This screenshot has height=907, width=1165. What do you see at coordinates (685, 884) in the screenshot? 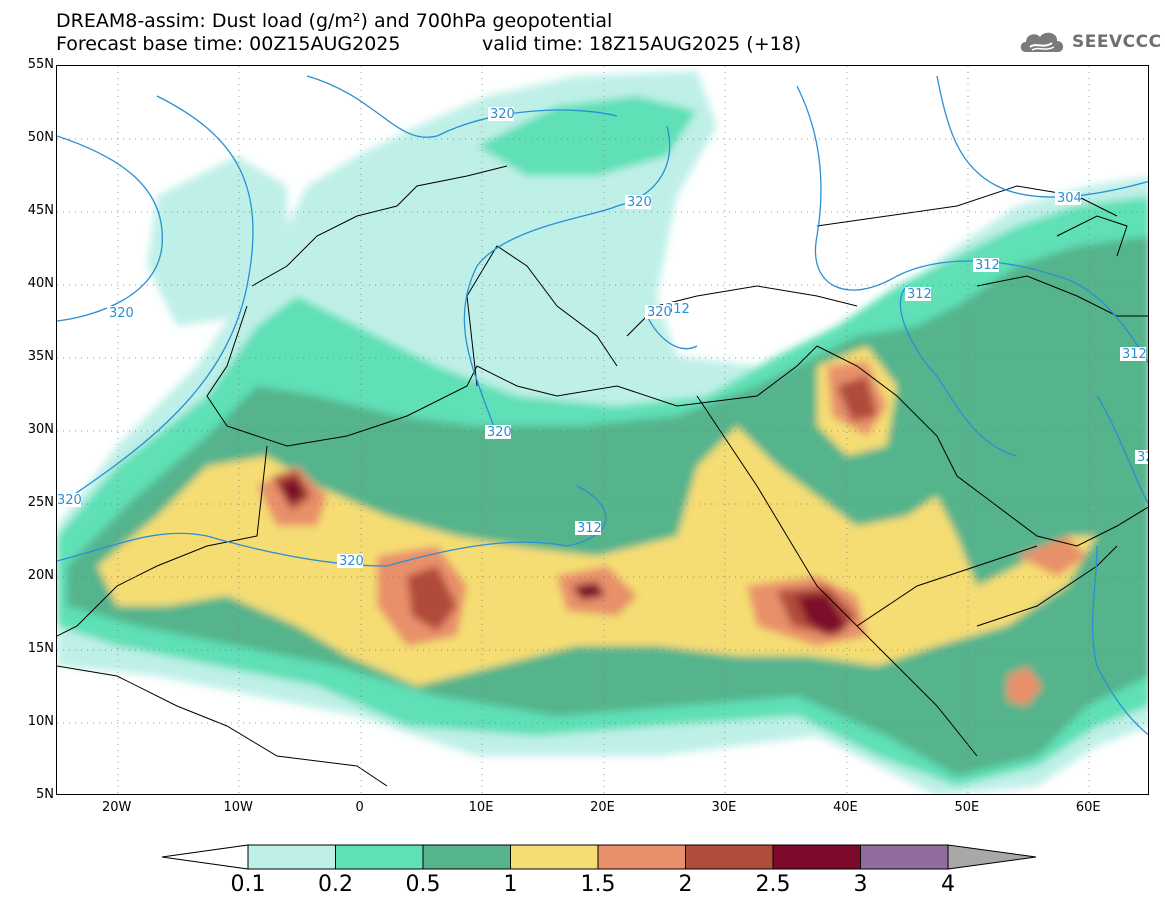
I see `colorbar-tick-label: 2` at bounding box center [685, 884].